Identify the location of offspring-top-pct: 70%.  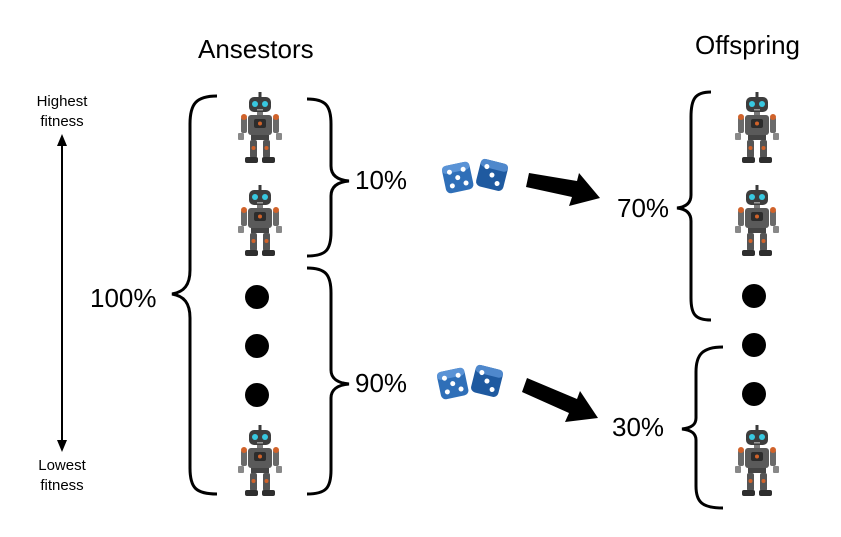
(643, 208).